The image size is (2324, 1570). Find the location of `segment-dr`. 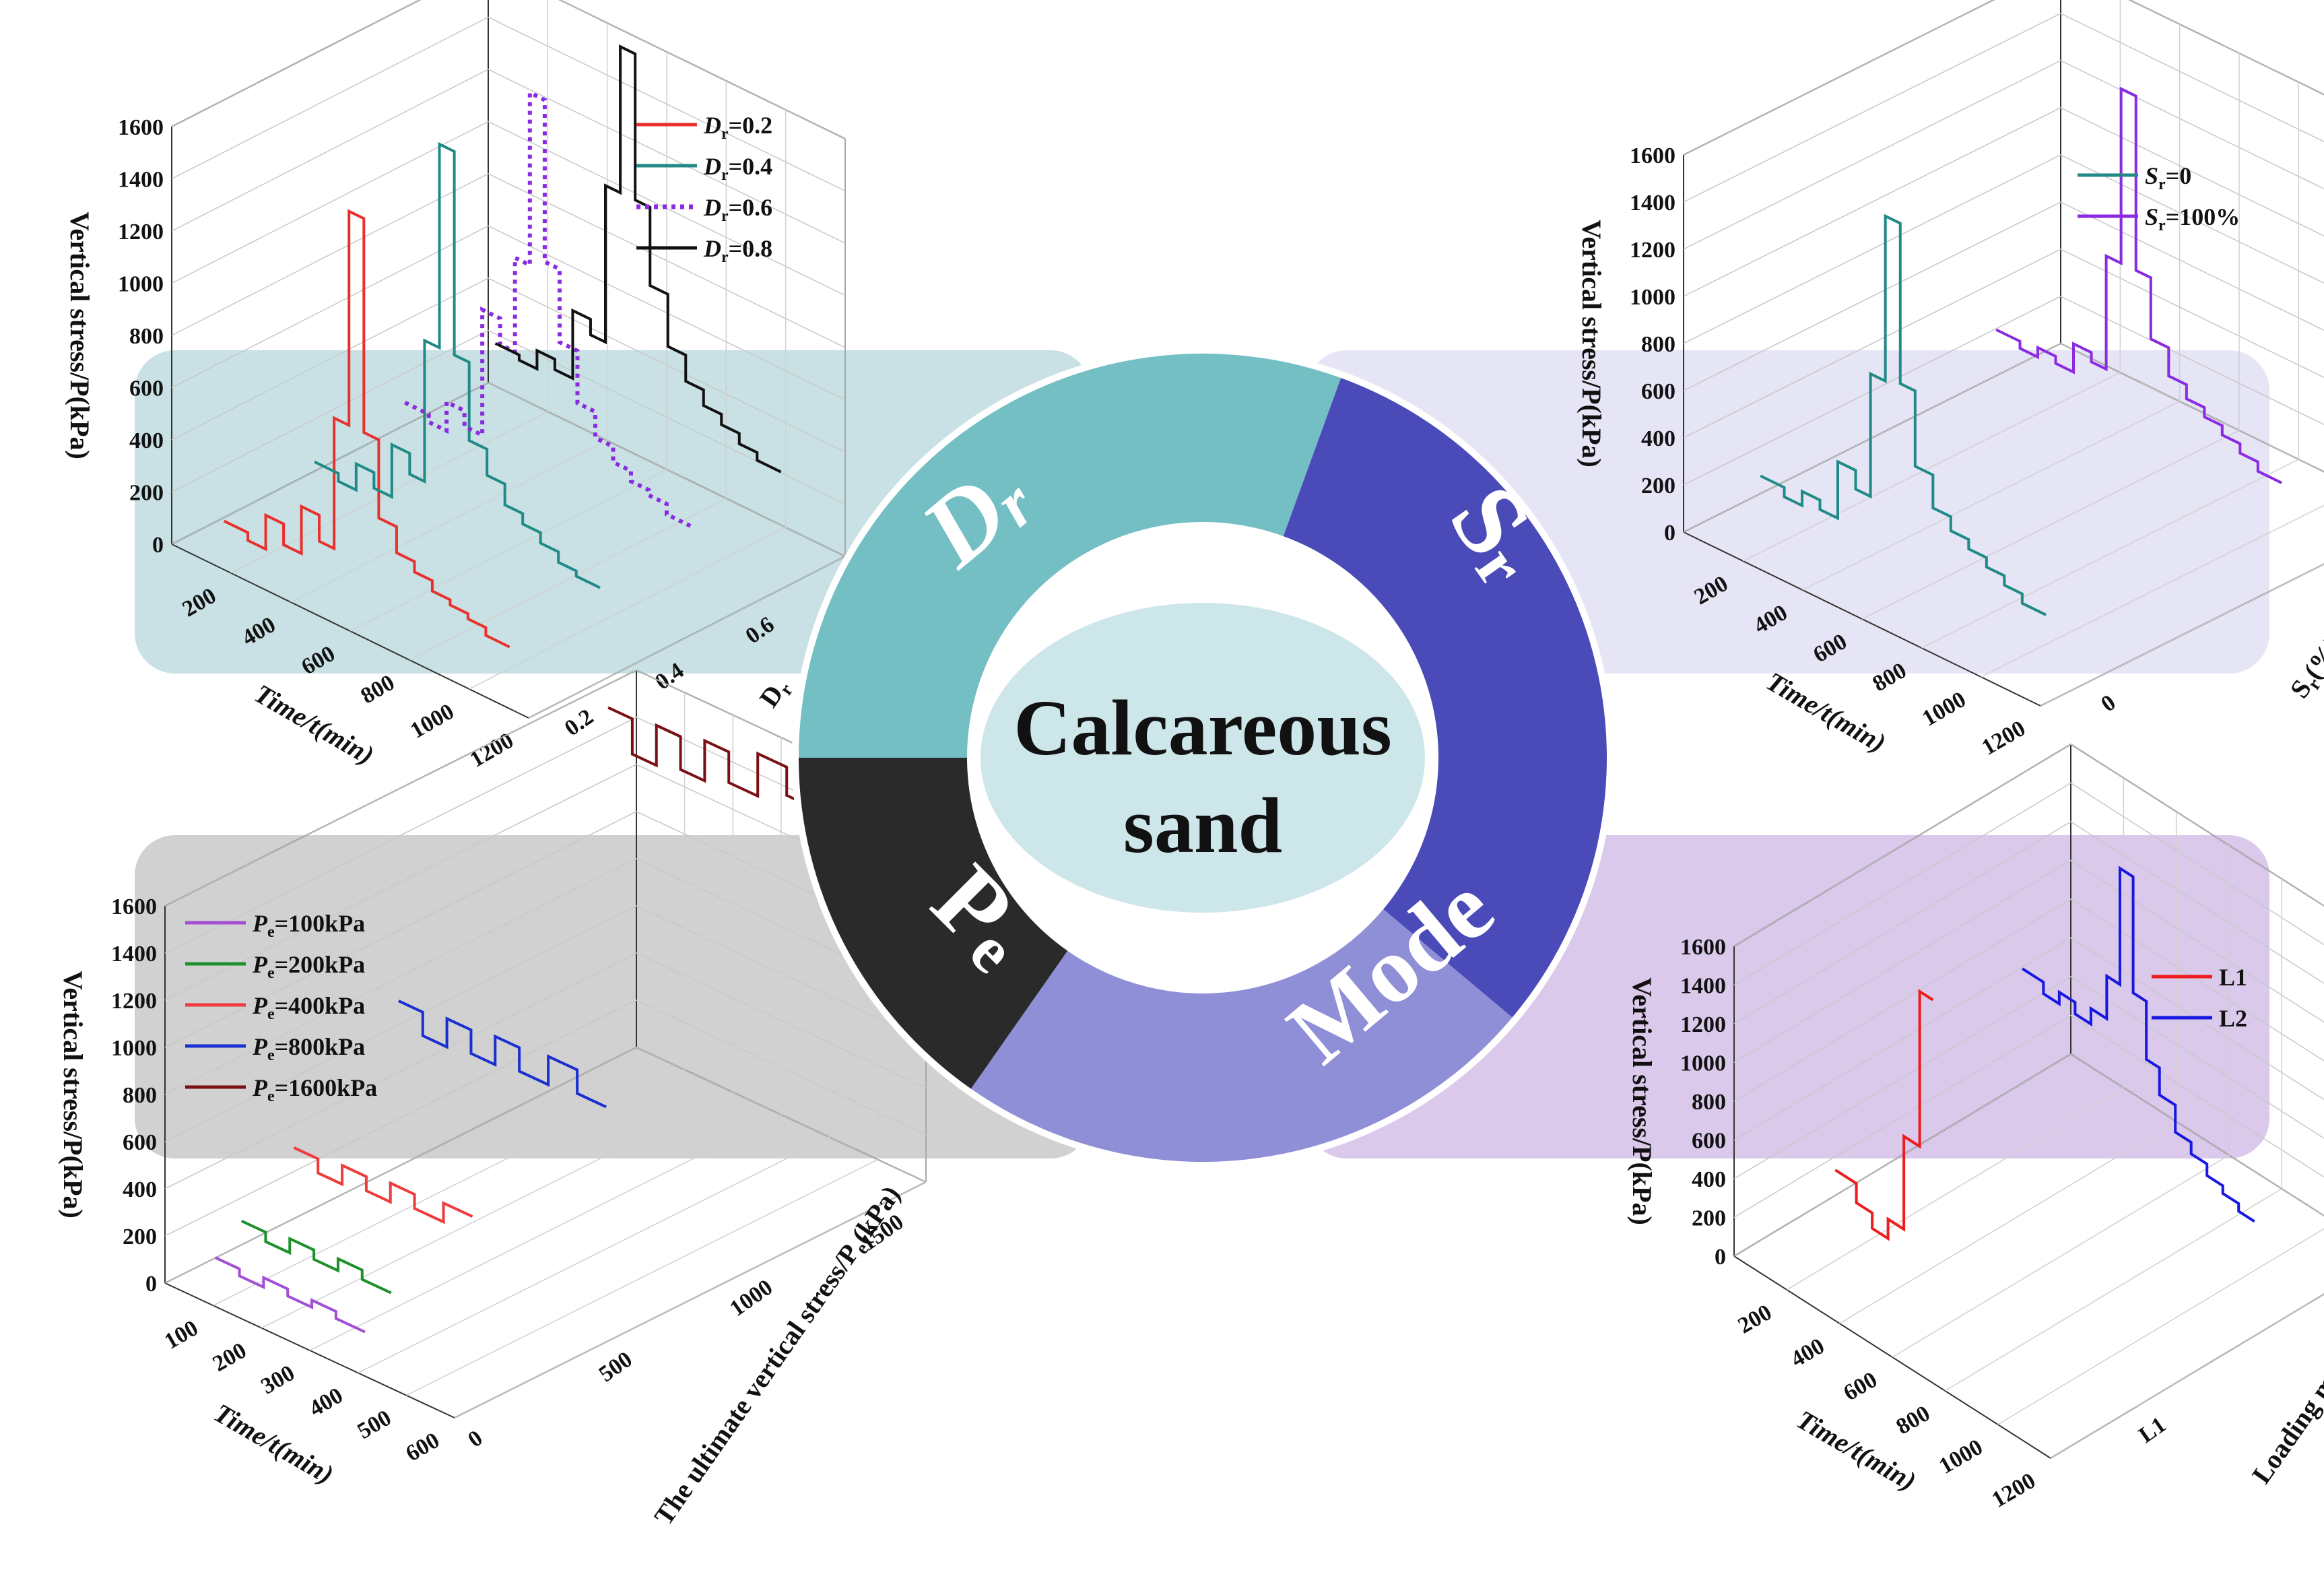

segment-dr is located at coordinates (1070, 556).